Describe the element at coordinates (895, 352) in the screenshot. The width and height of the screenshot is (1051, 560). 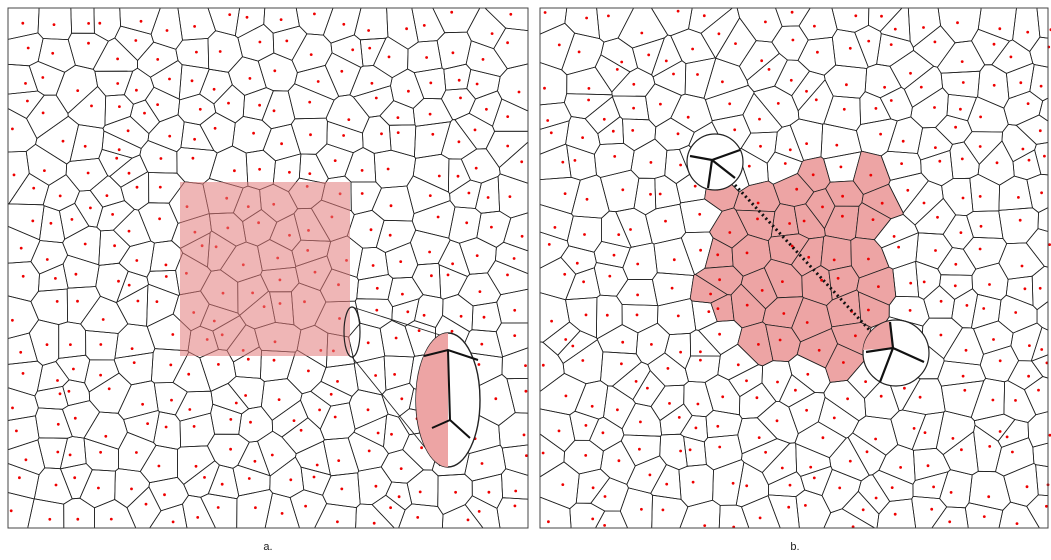
I see `circle-edges` at that location.